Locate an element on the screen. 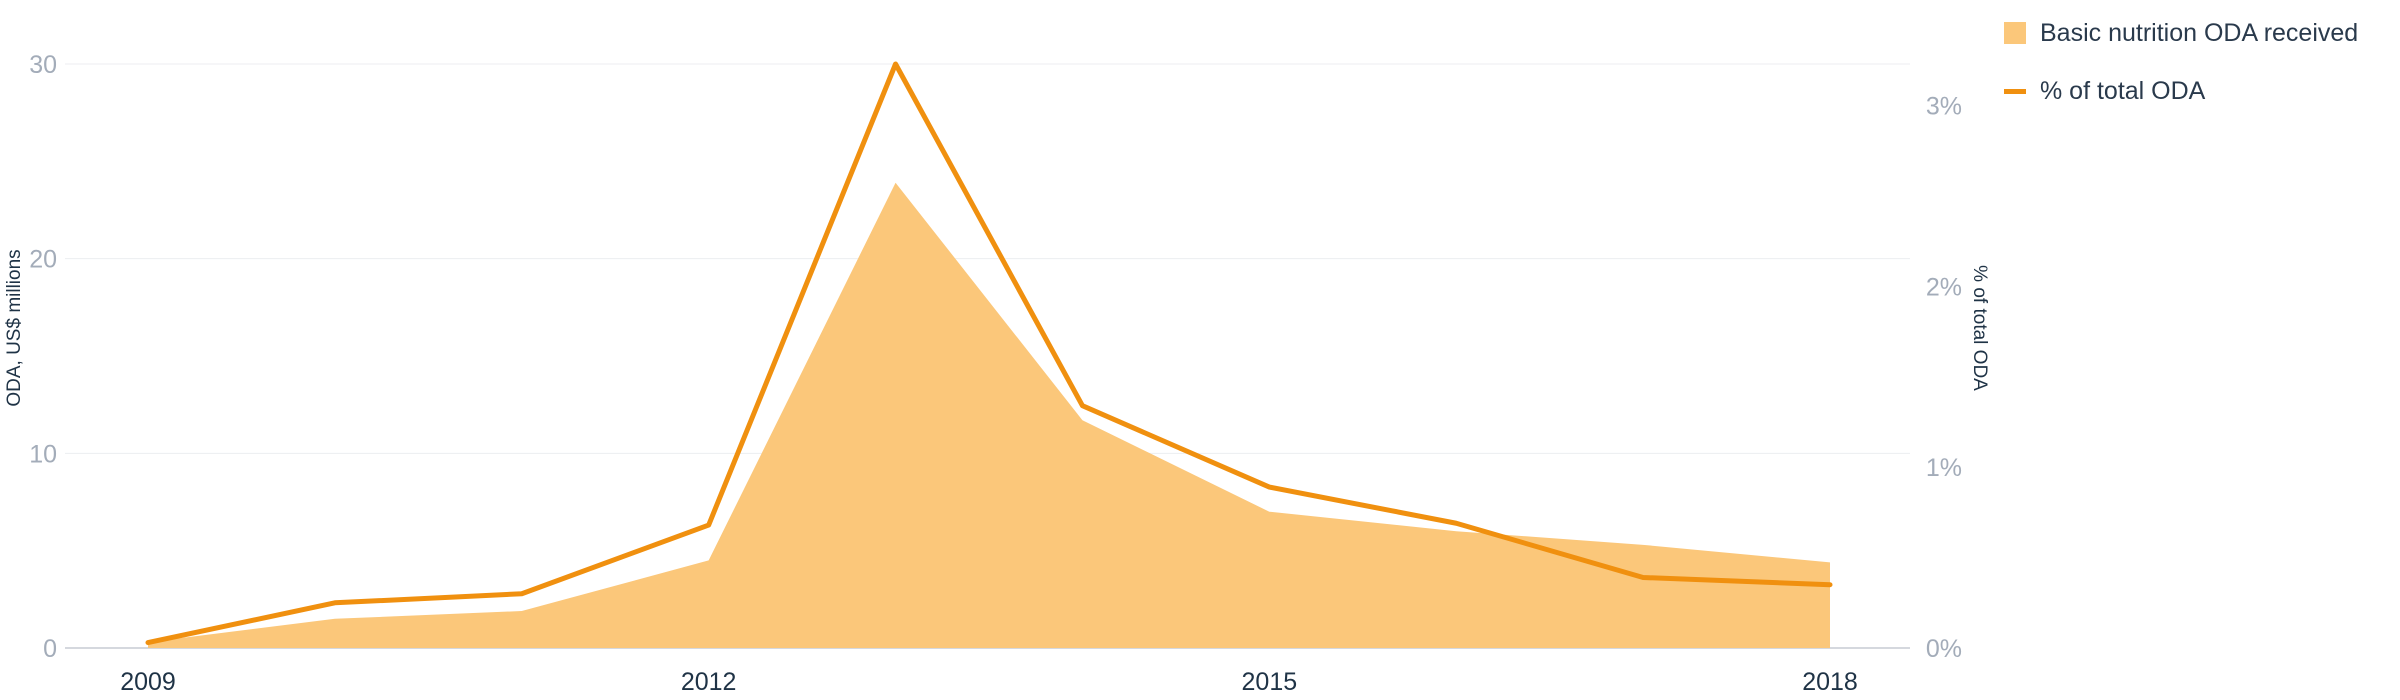  y2-tick-label: 0% is located at coordinates (1944, 649).